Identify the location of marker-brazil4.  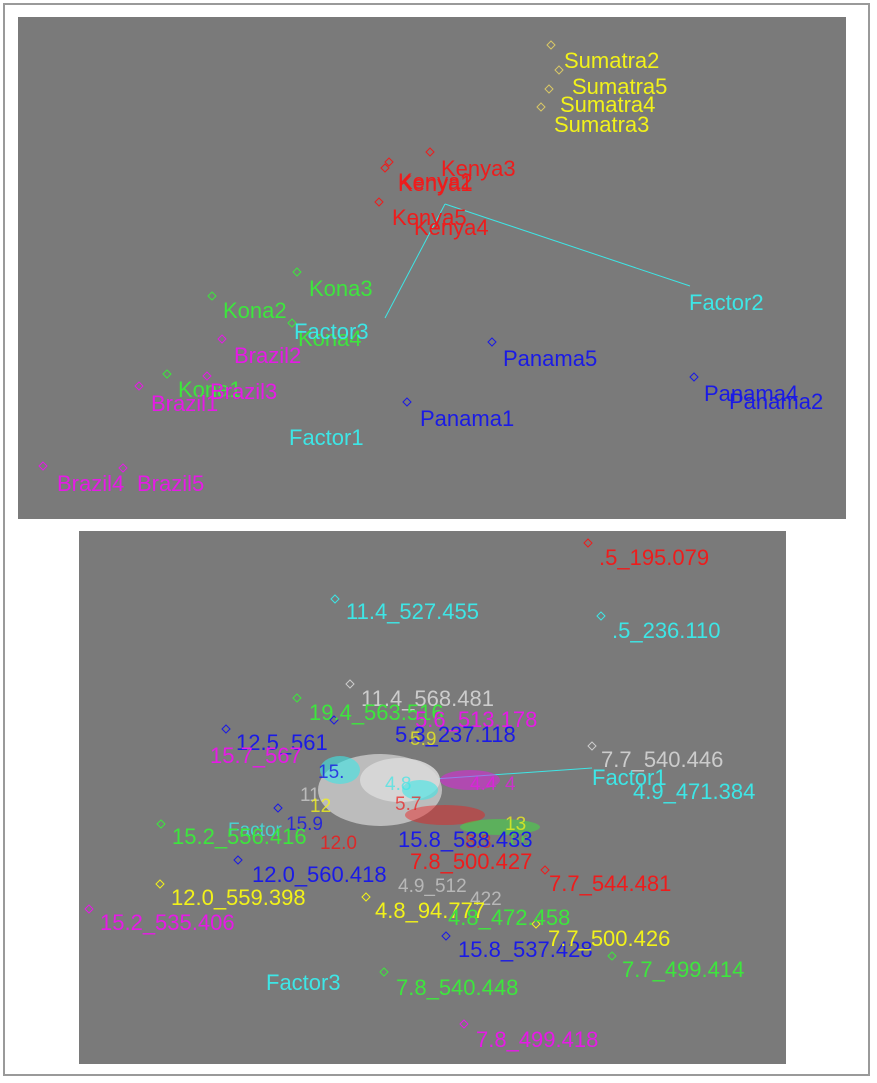
(43, 466).